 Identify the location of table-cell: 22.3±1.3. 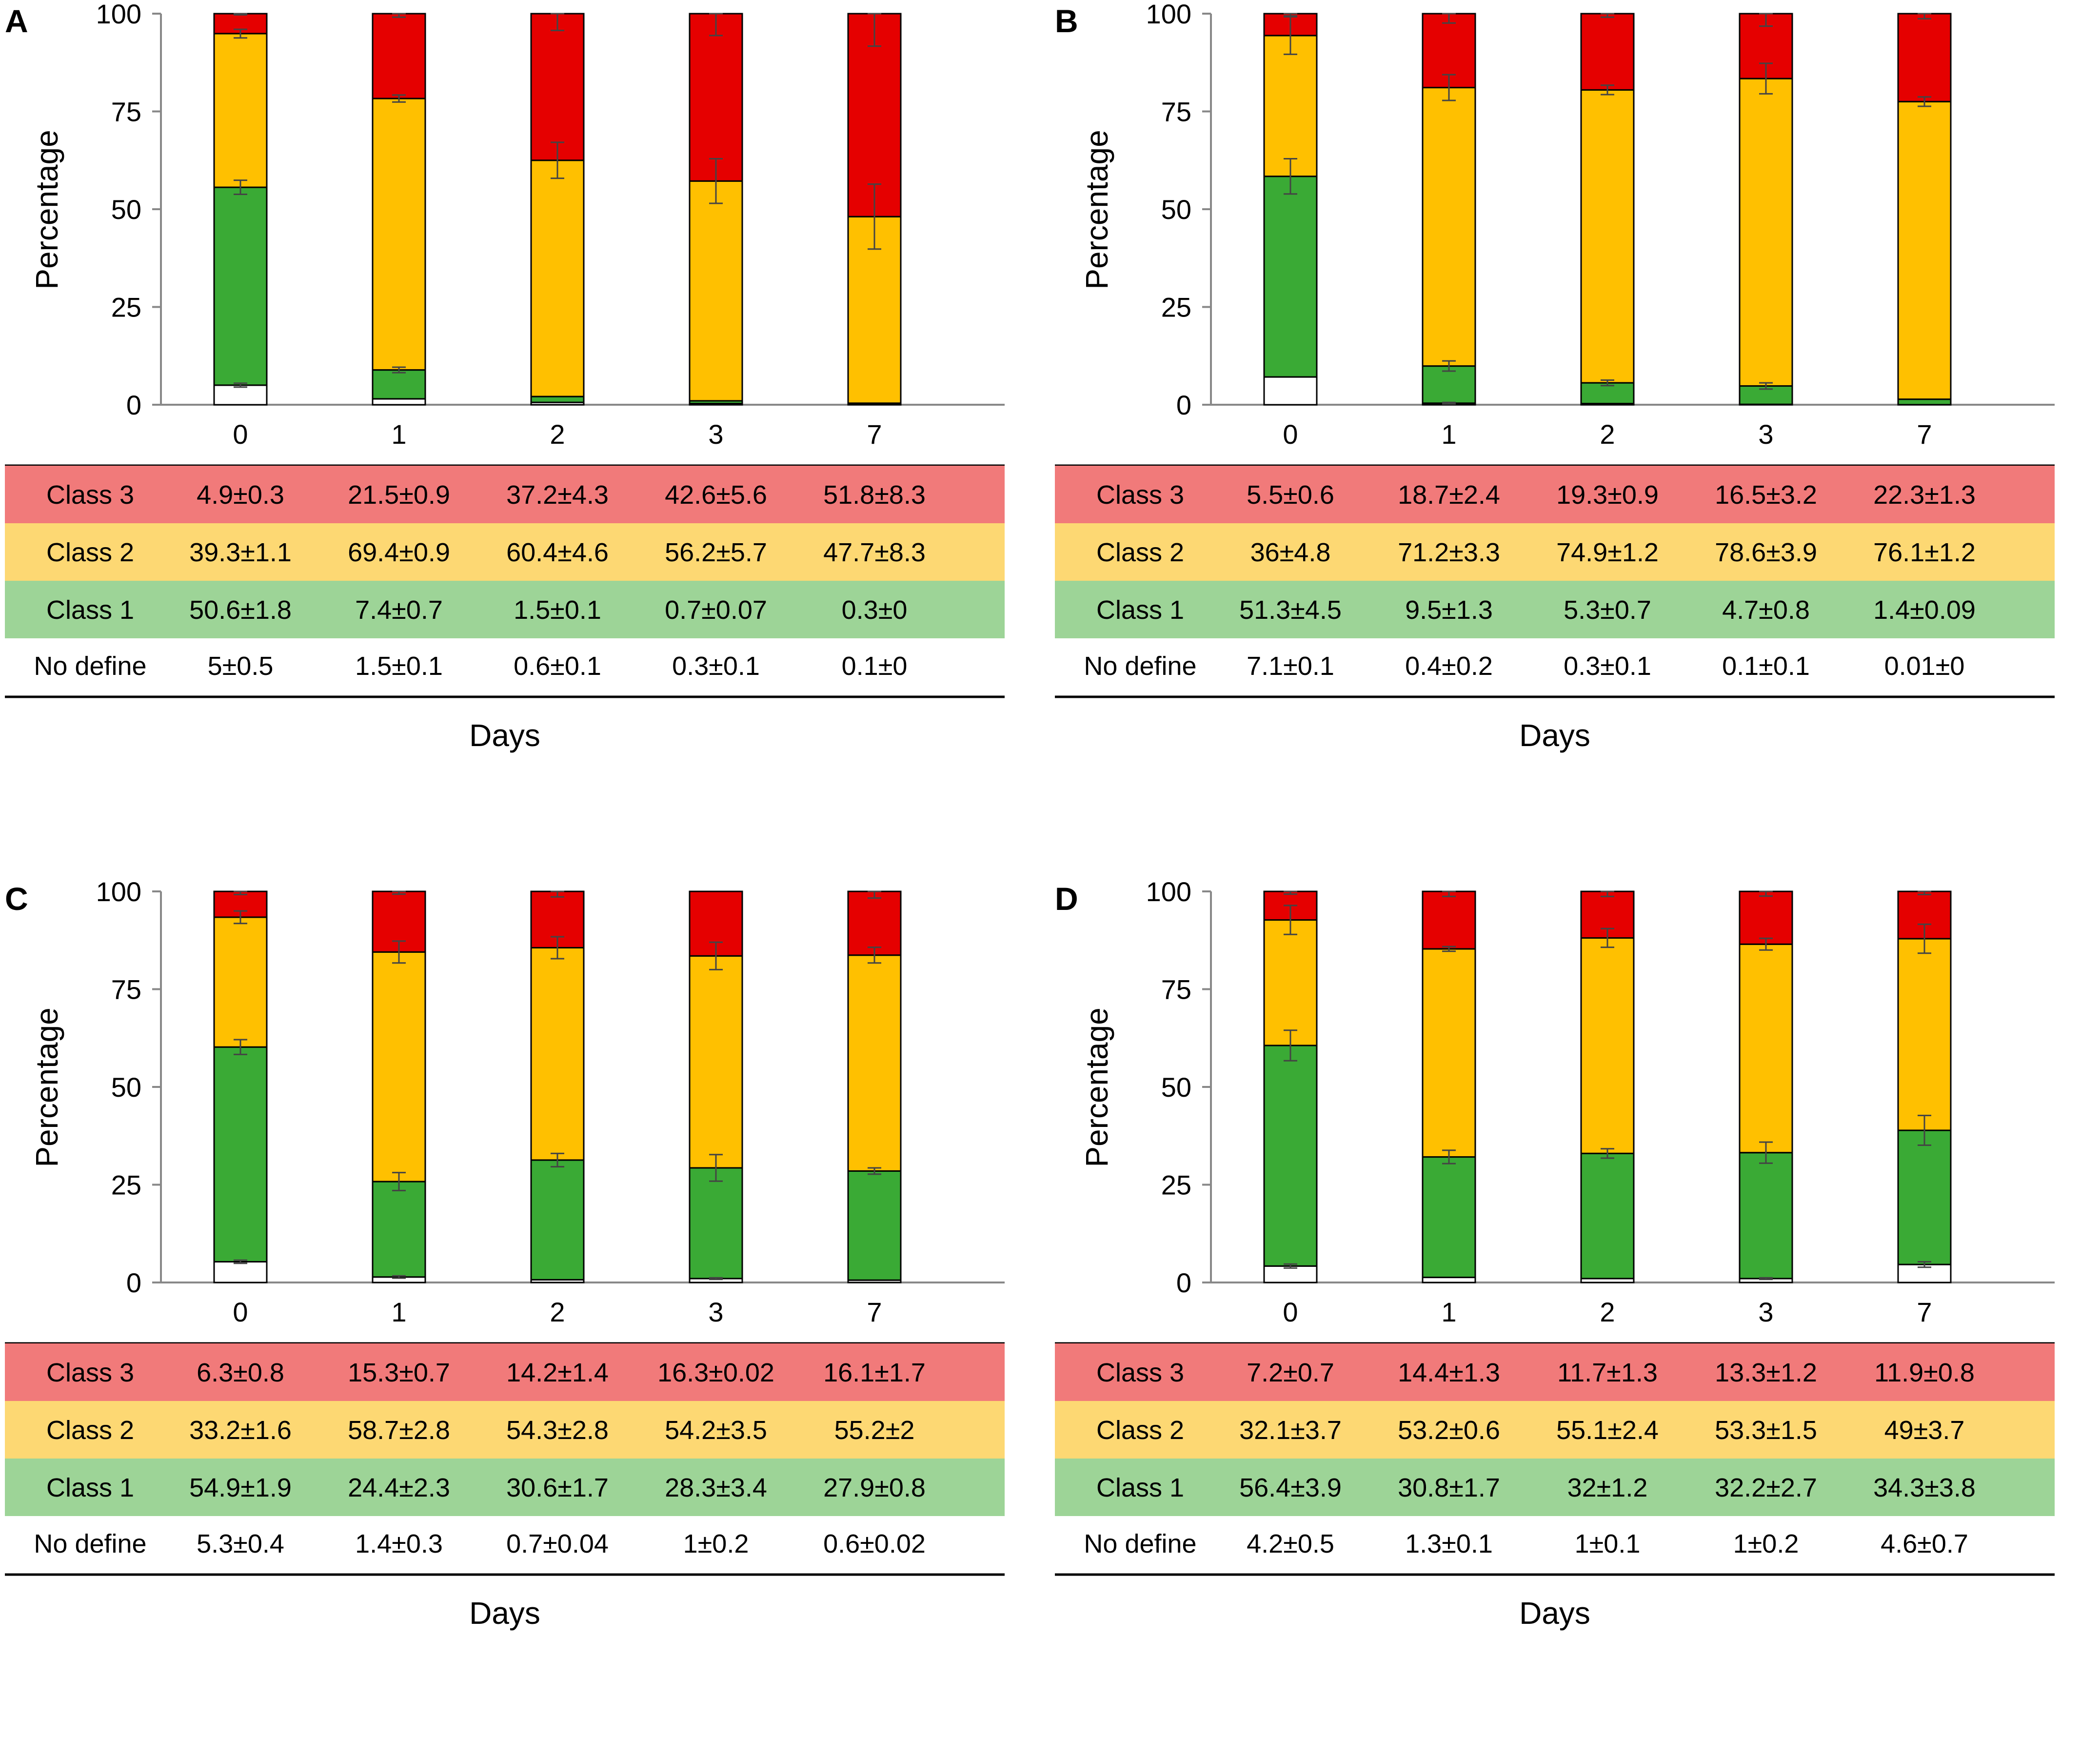
(1925, 495).